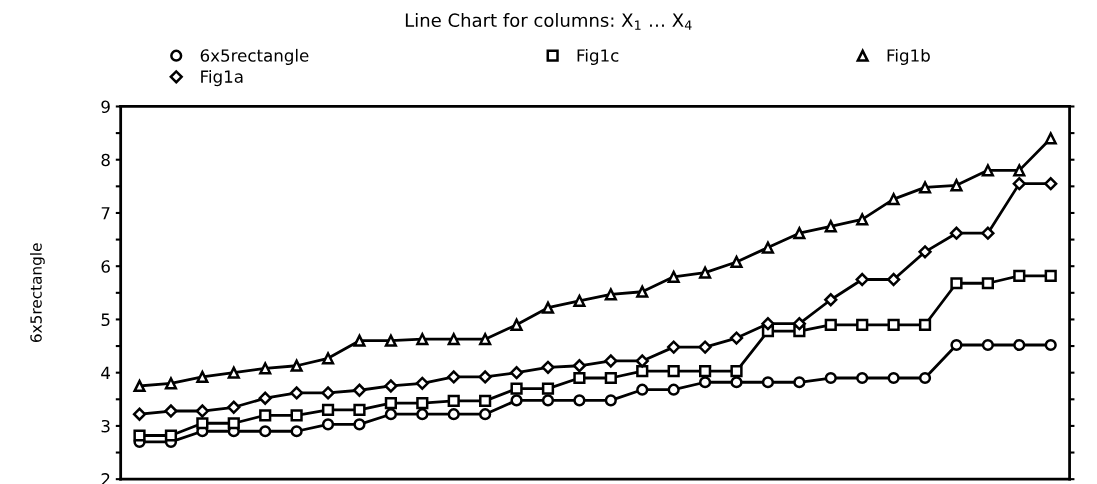  What do you see at coordinates (254, 57) in the screenshot?
I see `legend-label: 6x5rectangle` at bounding box center [254, 57].